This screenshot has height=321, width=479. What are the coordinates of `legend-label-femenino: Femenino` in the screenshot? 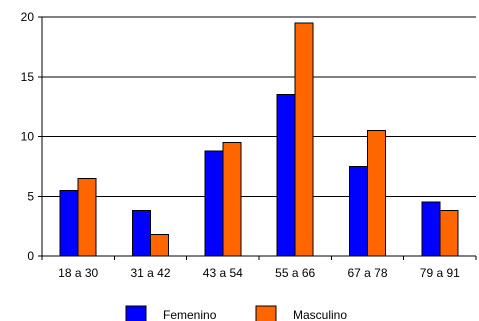 It's located at (190, 314).